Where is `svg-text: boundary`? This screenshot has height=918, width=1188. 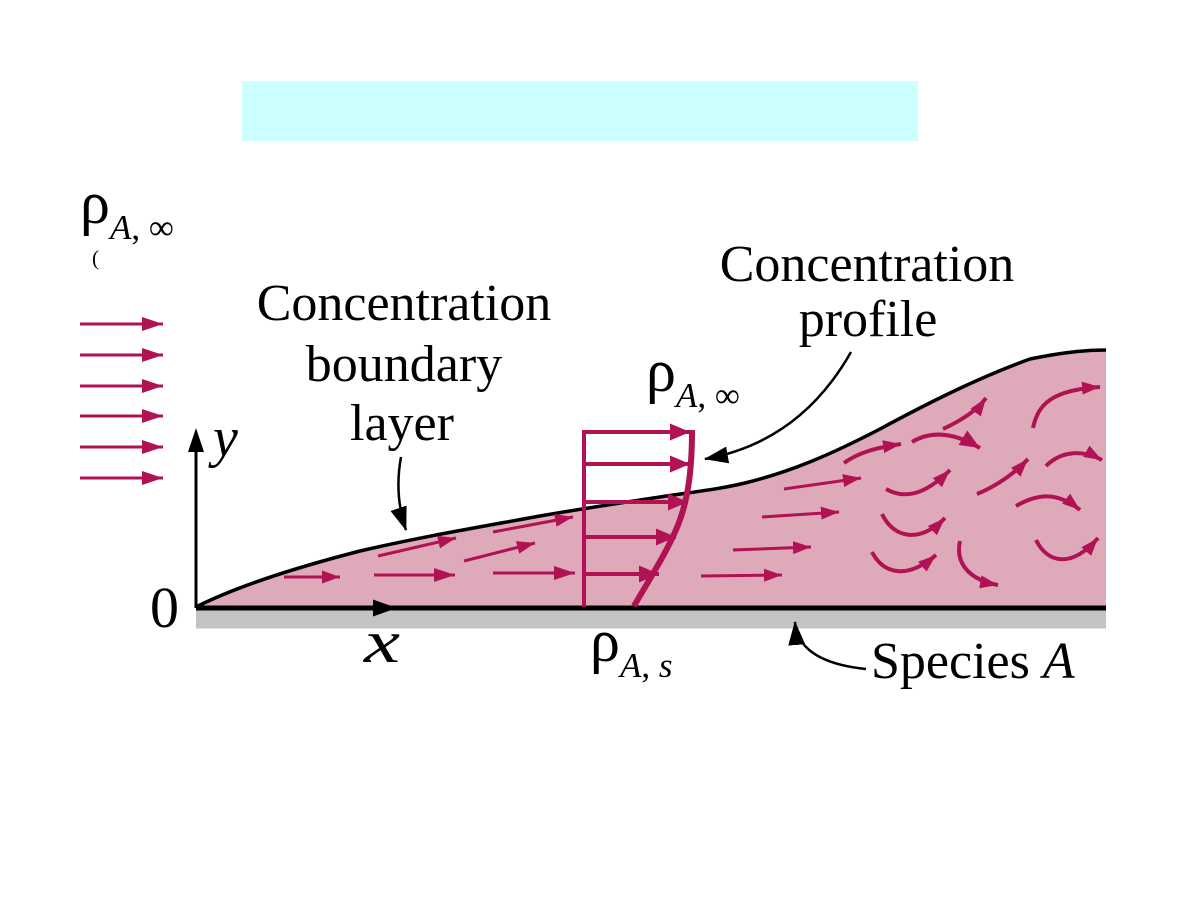 svg-text: boundary is located at coordinates (404, 364).